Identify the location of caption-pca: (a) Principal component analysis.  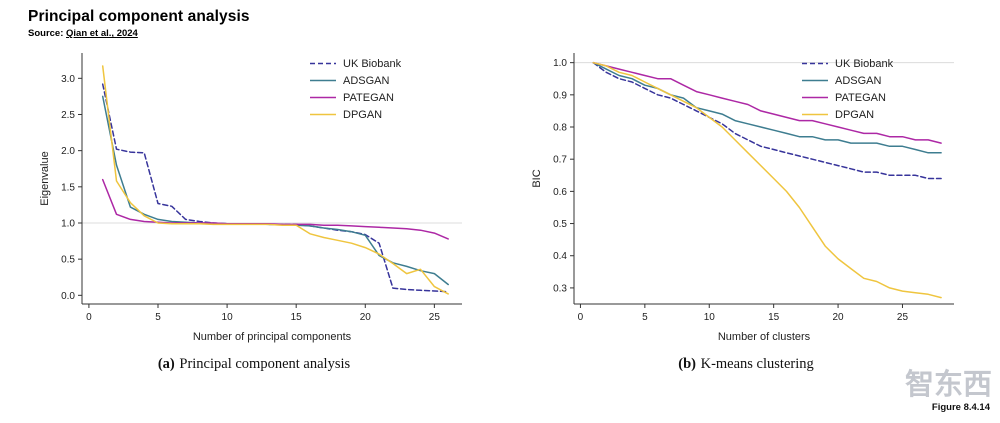
(254, 364).